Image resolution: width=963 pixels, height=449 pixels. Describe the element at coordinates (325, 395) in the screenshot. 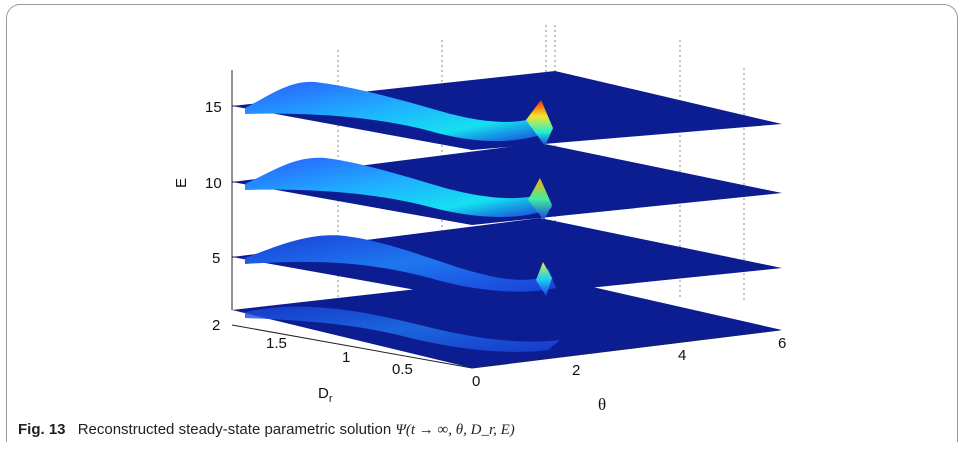

I see `dr-axis-label: Dr` at that location.